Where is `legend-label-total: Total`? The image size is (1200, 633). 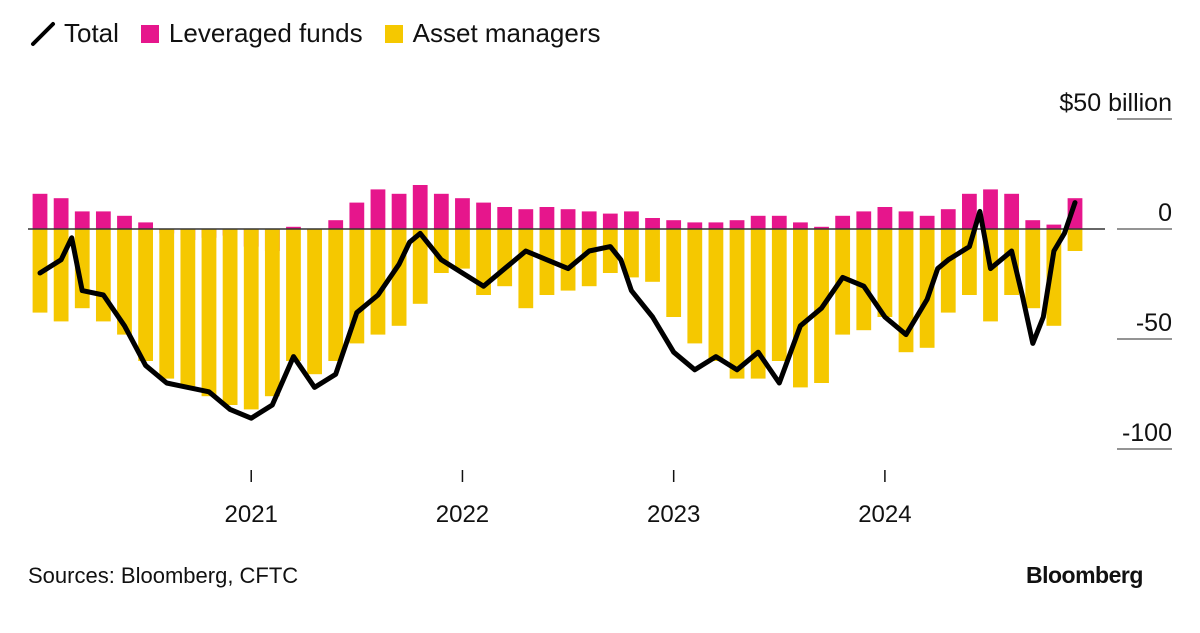 legend-label-total: Total is located at coordinates (91, 33).